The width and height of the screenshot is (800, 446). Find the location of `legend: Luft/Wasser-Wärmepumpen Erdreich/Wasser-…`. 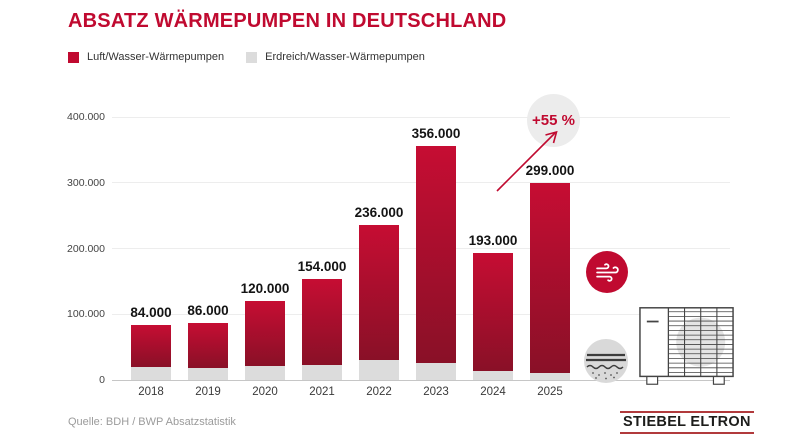

legend: Luft/Wasser-Wärmepumpen Erdreich/Wasser-… is located at coordinates (257, 57).